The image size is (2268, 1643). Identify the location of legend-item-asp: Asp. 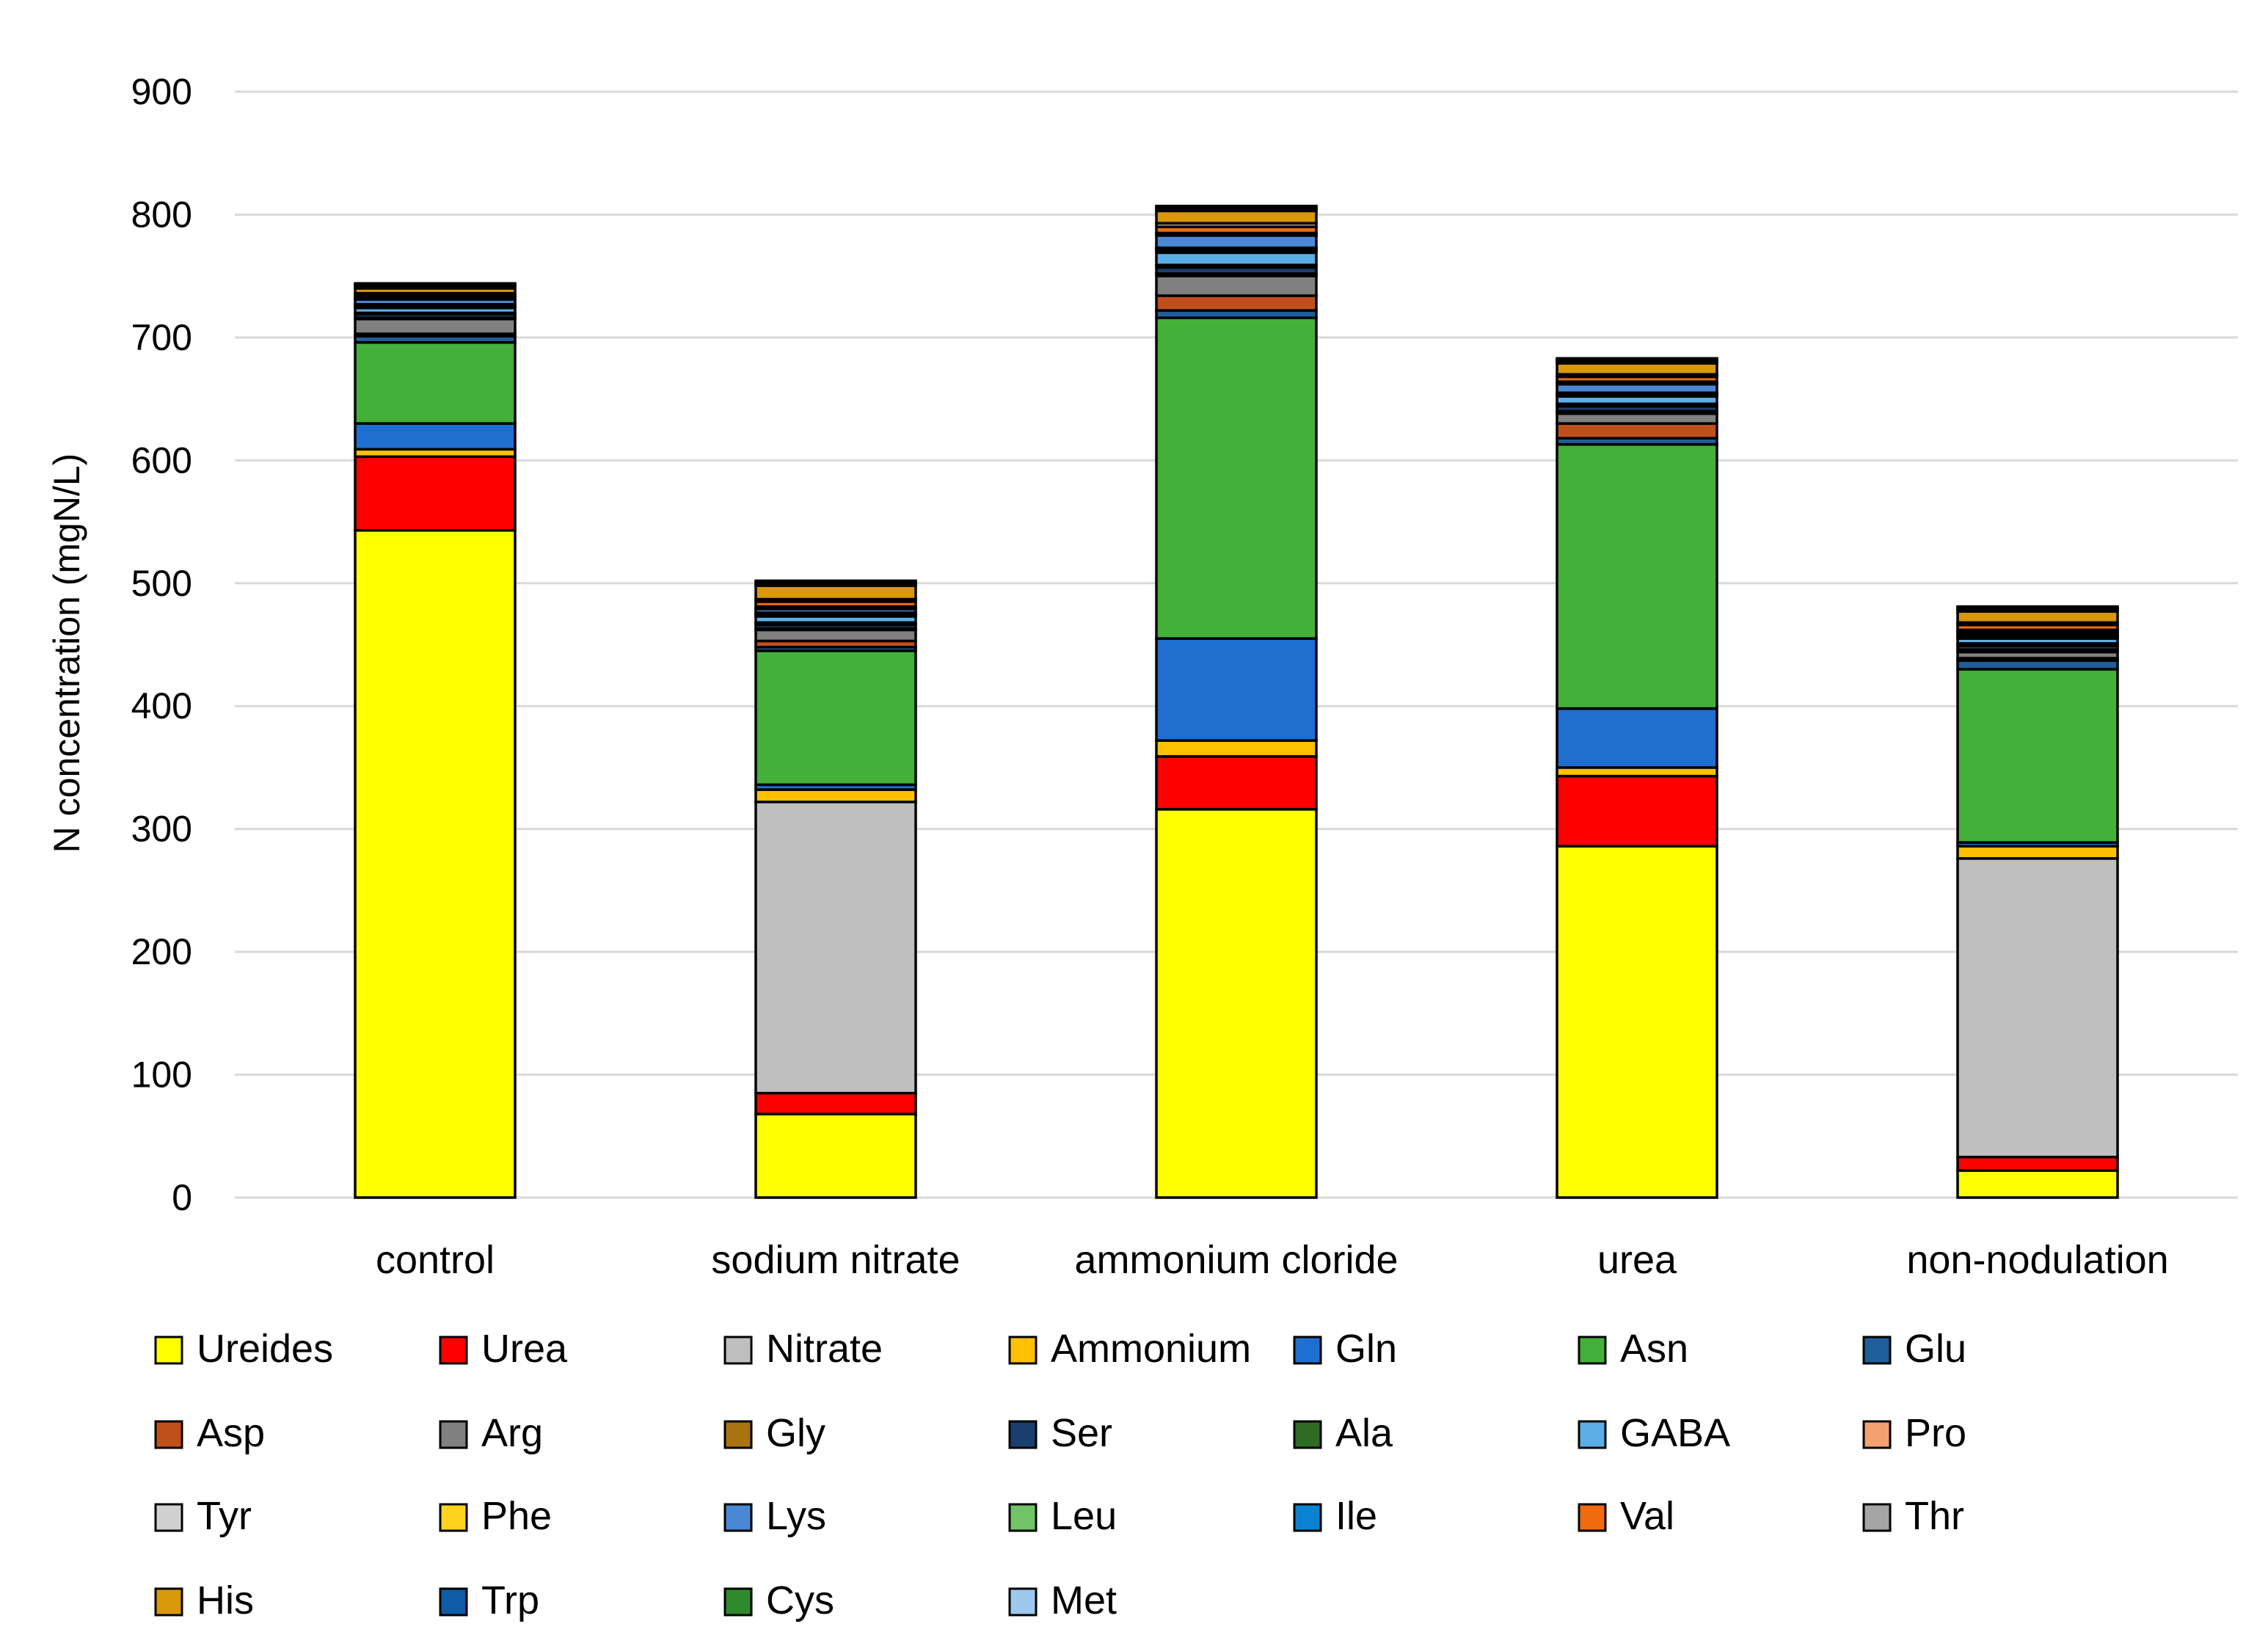
(209, 1433).